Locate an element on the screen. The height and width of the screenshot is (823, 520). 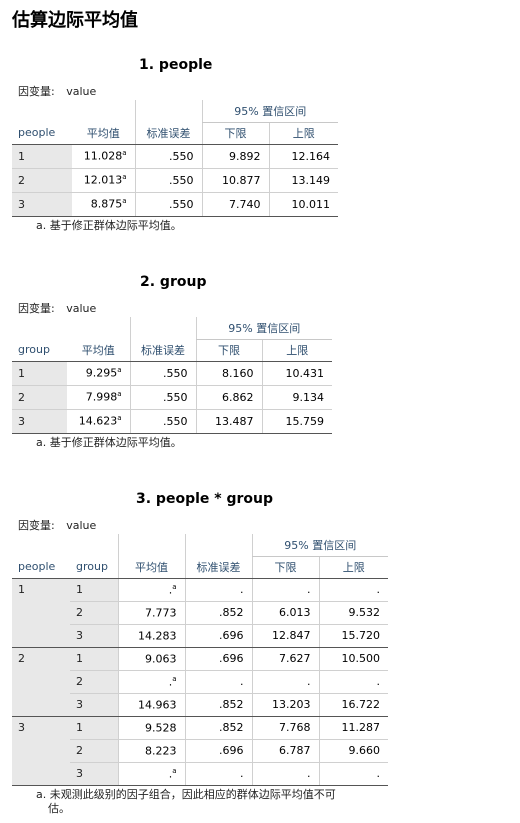
table-row: 2 7.773 .852 6.013 9.532 is located at coordinates (200, 613).